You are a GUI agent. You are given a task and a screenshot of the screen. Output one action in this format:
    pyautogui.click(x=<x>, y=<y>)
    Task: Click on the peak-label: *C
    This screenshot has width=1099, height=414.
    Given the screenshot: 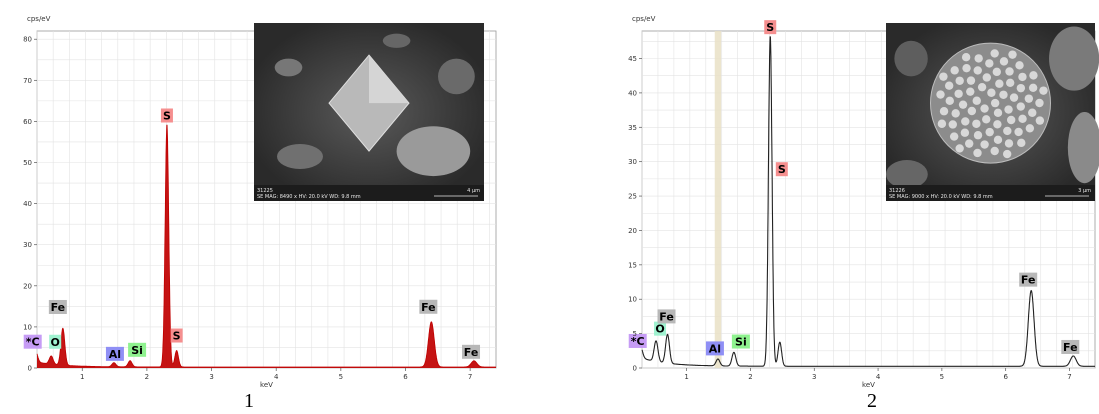 What is the action you would take?
    pyautogui.click(x=638, y=341)
    